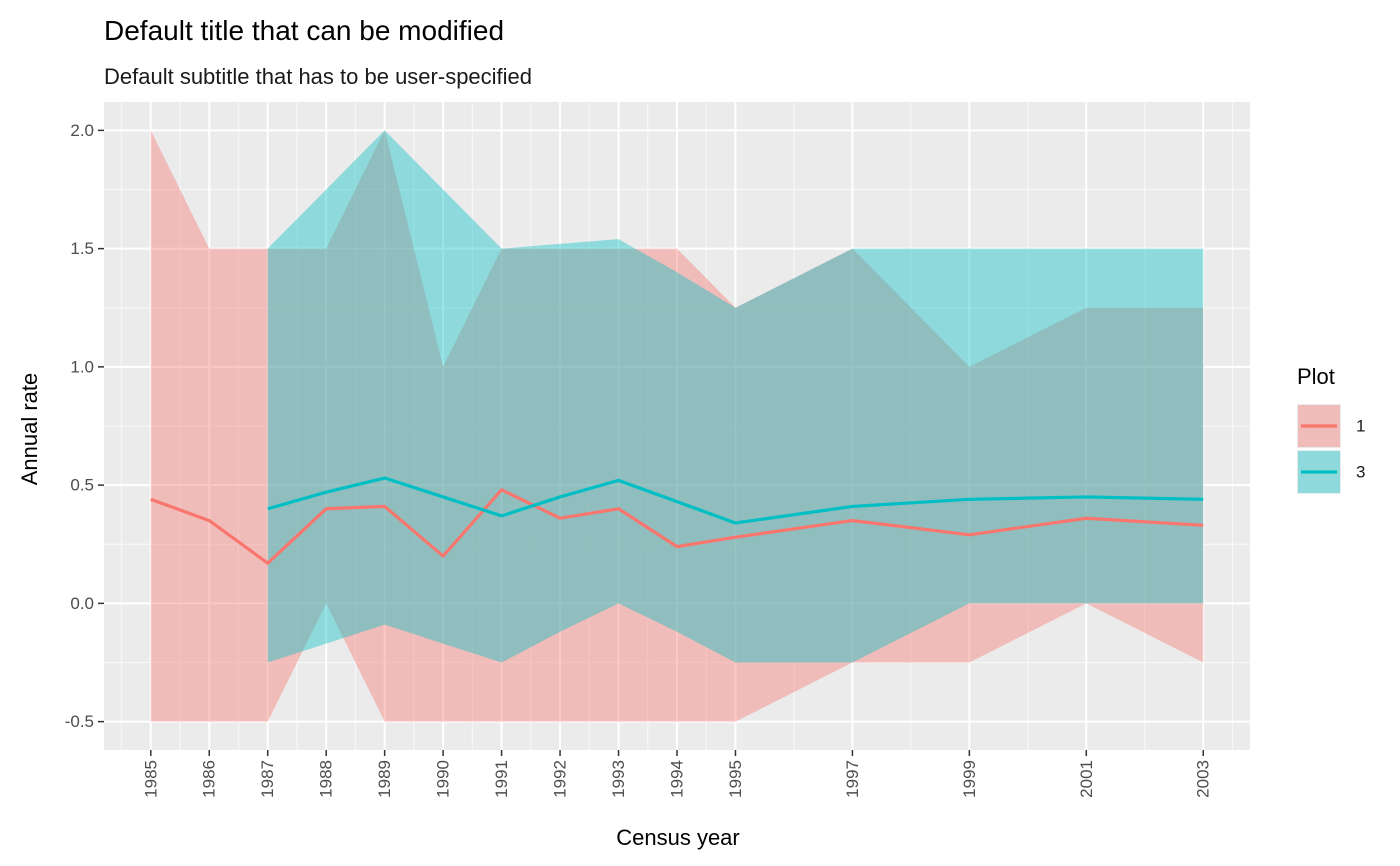 This screenshot has height=866, width=1400. Describe the element at coordinates (82, 248) in the screenshot. I see `y-tick-label: 1.5` at that location.